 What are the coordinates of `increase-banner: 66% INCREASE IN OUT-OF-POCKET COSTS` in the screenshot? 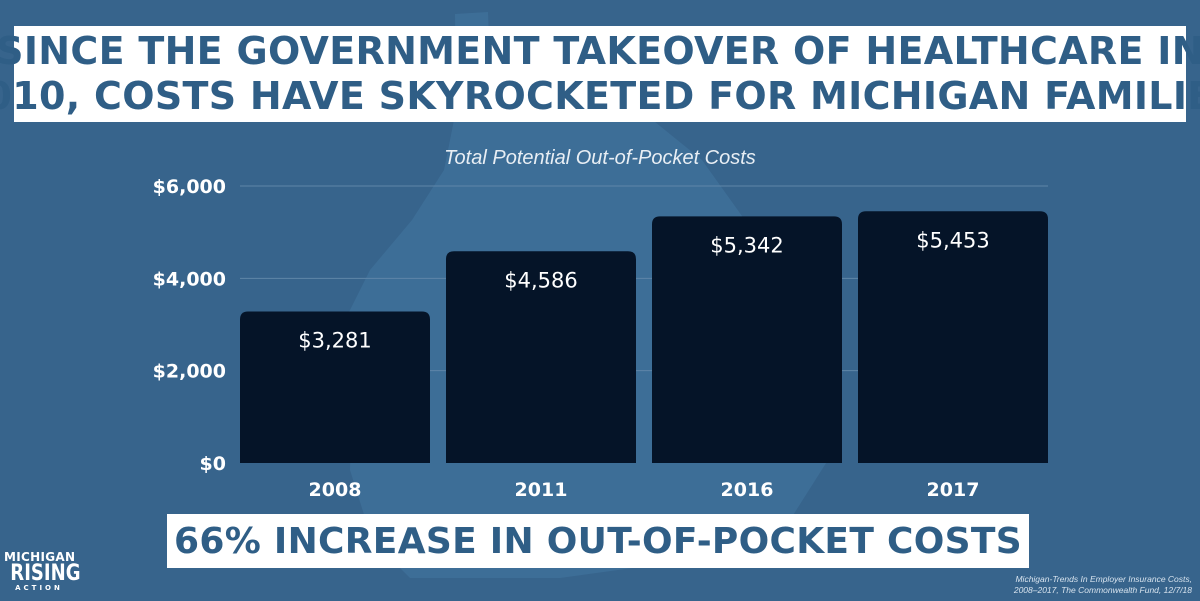 It's located at (598, 541).